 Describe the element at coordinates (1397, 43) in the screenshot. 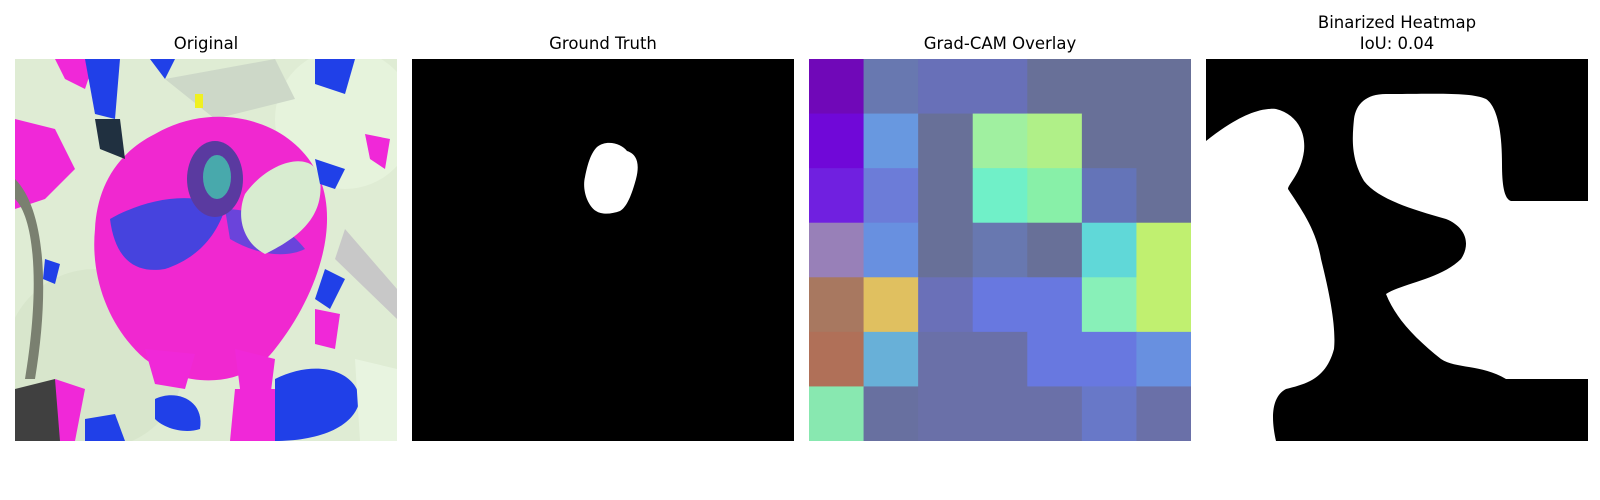

I see `iou-label: IoU: 0.04` at that location.